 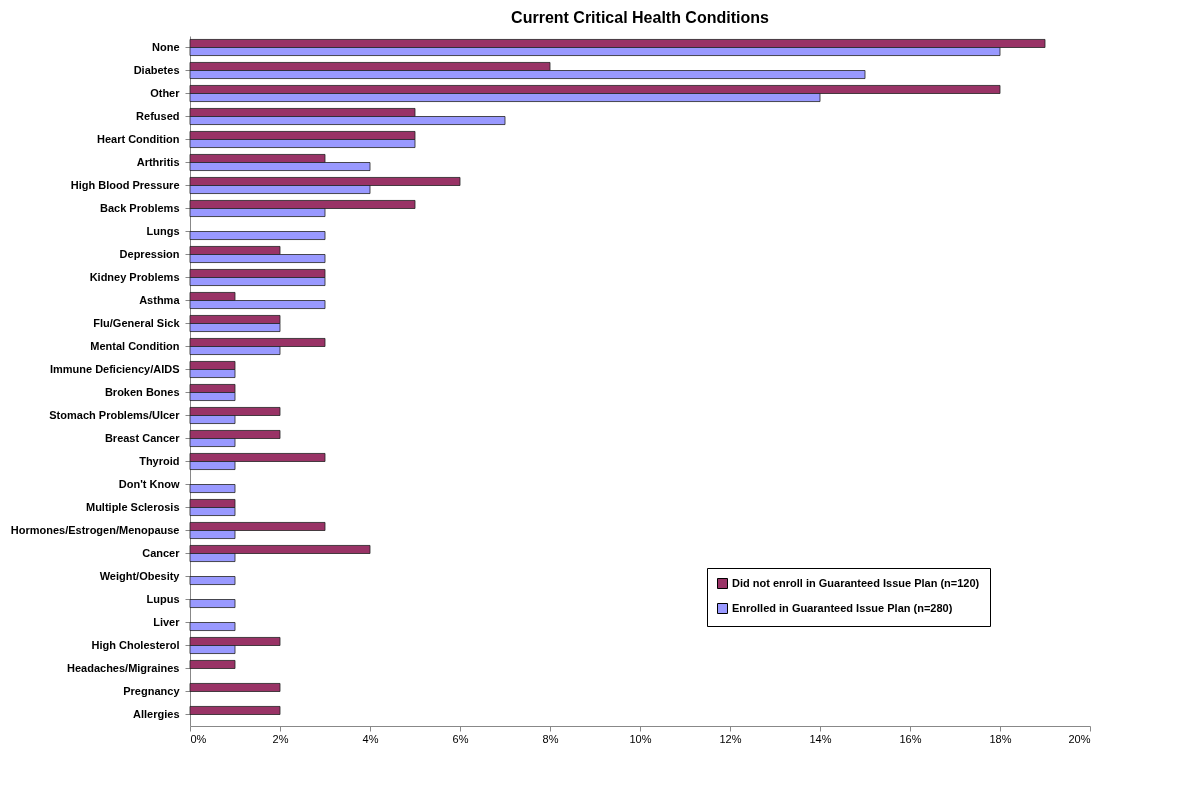 What do you see at coordinates (165, 92) in the screenshot?
I see `y-tick-label: Other` at bounding box center [165, 92].